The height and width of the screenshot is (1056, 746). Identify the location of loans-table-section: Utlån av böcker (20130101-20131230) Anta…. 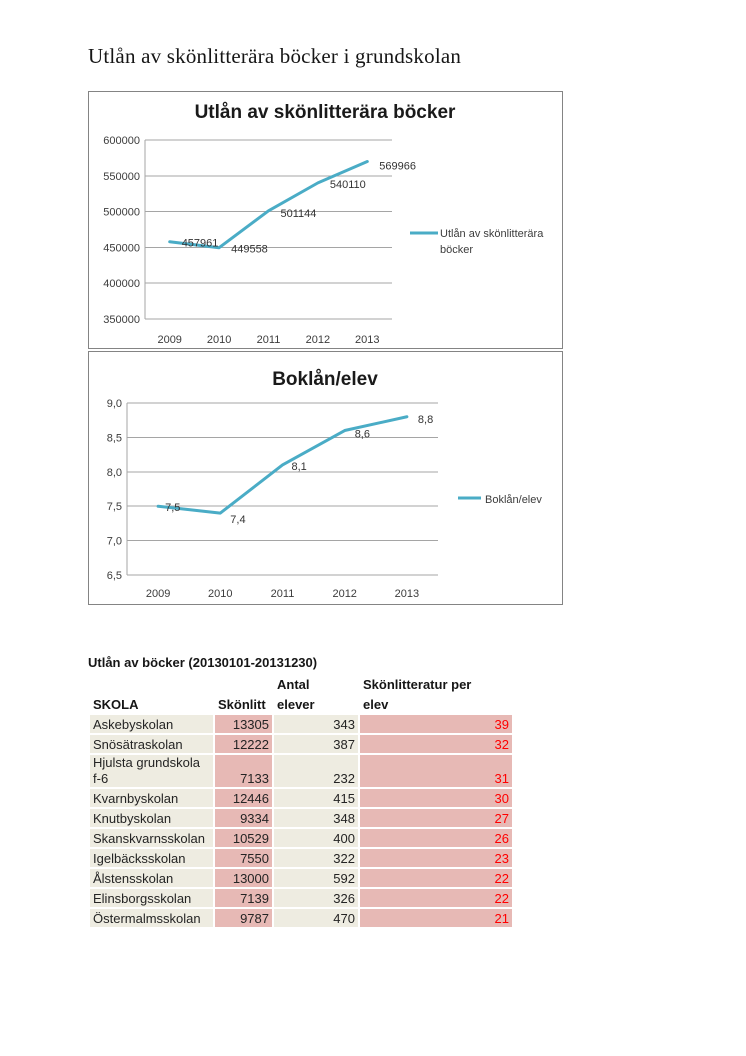
(303, 792).